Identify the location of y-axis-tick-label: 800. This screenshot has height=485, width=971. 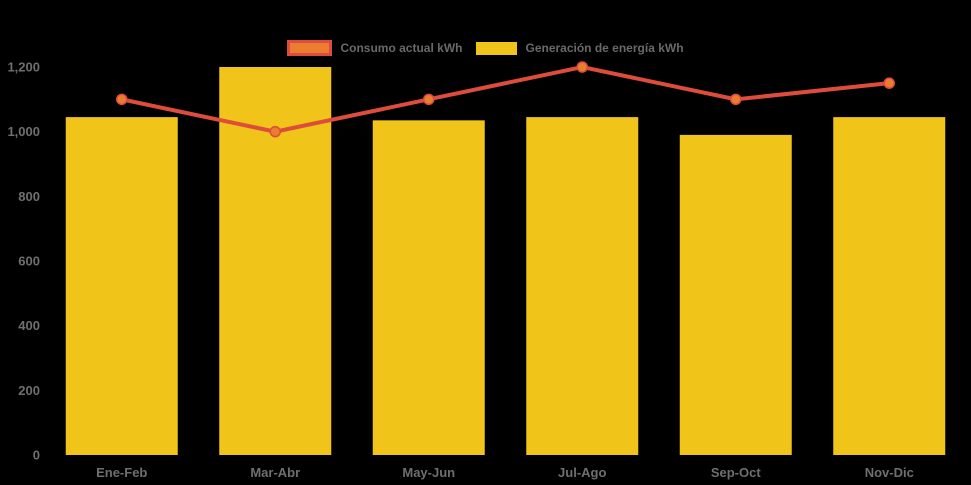
(29, 196).